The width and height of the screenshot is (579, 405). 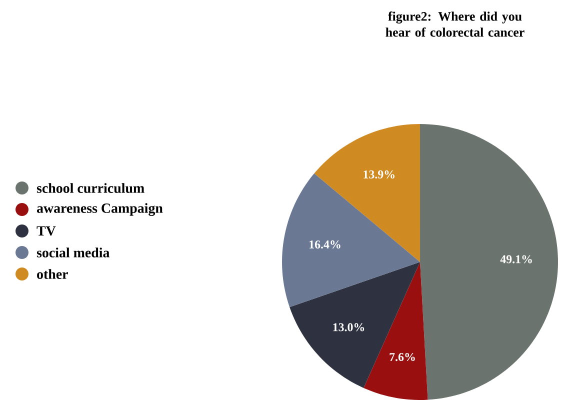 I want to click on legend-label: awareness Campaign, so click(x=99, y=209).